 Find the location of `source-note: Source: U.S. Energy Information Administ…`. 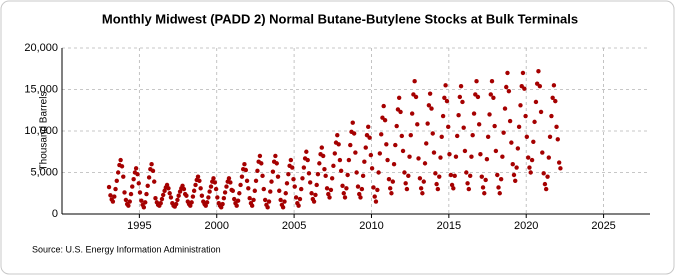

source-note: Source: U.S. Energy Information Administ… is located at coordinates (126, 249).